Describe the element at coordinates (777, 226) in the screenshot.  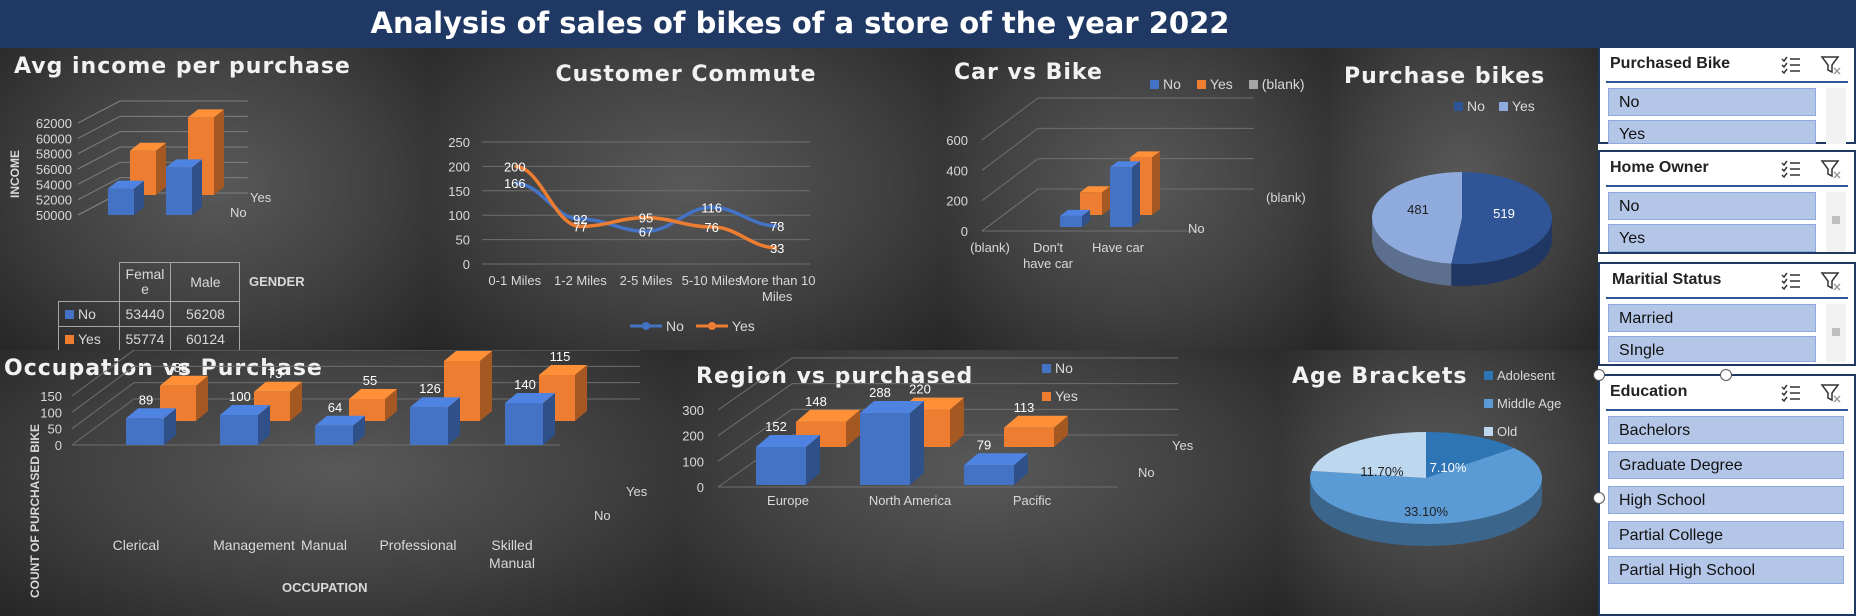
I see `data-label-no: 78` at that location.